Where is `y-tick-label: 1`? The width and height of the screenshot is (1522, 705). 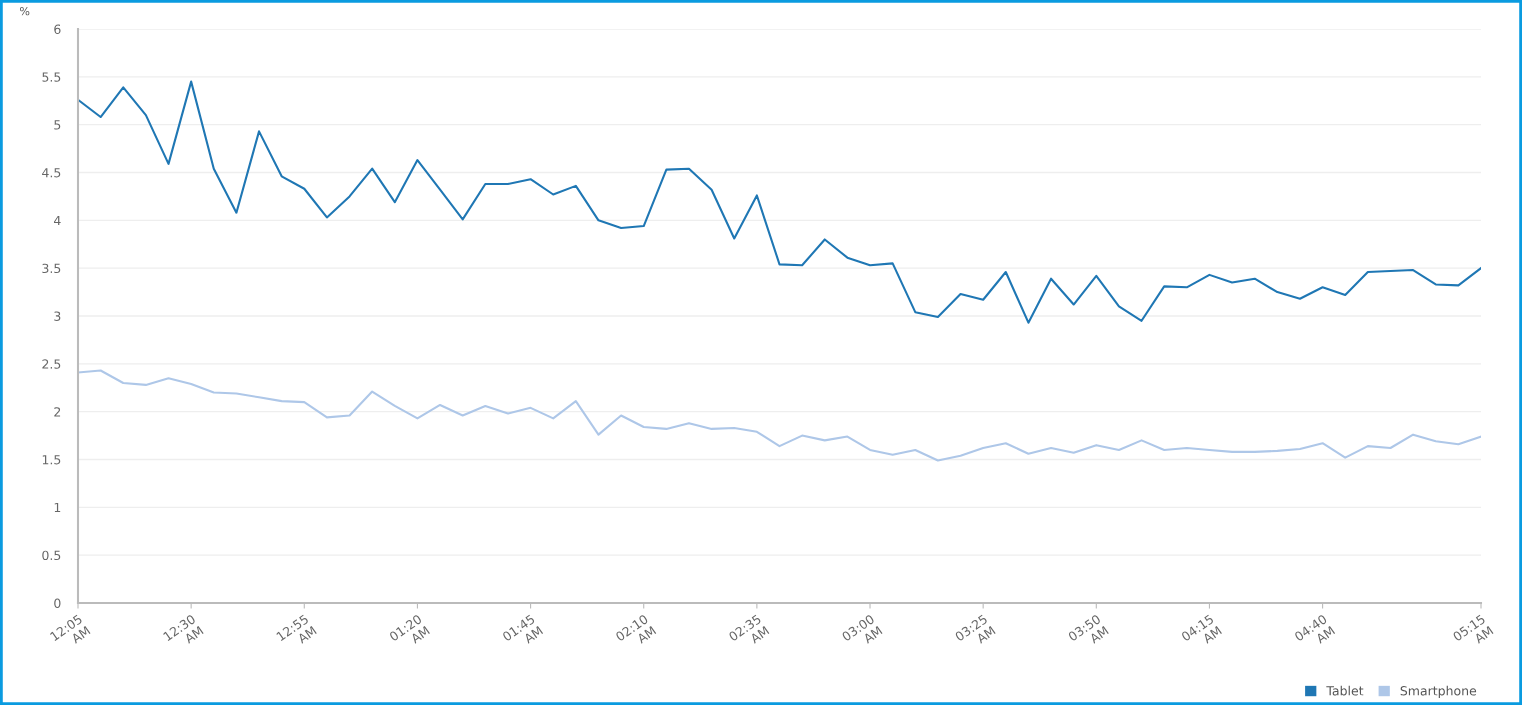 y-tick-label: 1 is located at coordinates (57, 507).